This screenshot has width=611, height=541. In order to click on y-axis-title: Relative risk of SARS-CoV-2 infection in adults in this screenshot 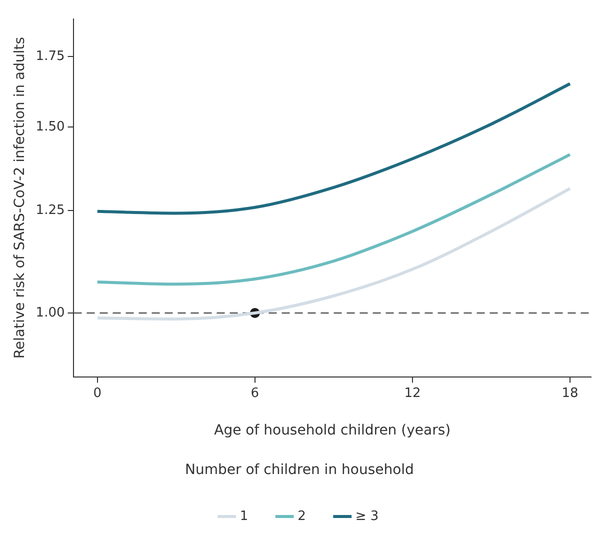, I will do `click(20, 197)`.